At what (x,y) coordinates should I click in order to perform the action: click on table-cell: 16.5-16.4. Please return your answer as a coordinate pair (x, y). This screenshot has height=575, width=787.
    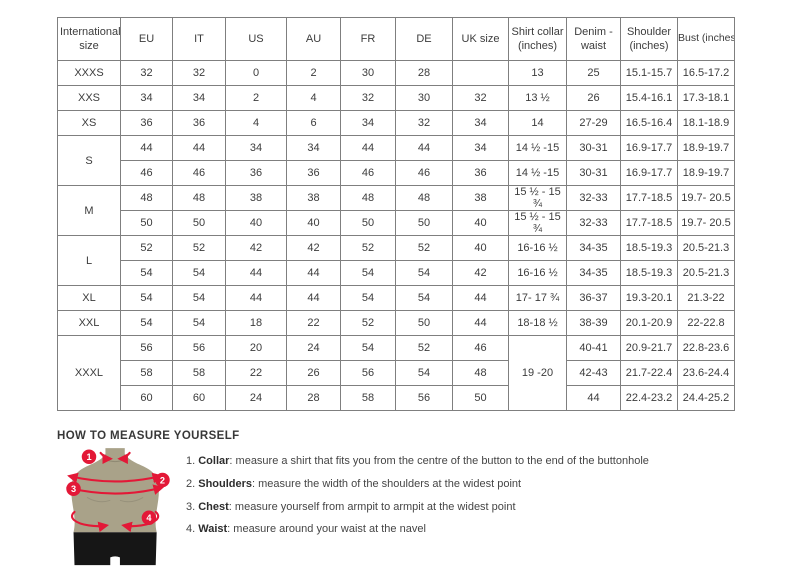
    Looking at the image, I should click on (649, 123).